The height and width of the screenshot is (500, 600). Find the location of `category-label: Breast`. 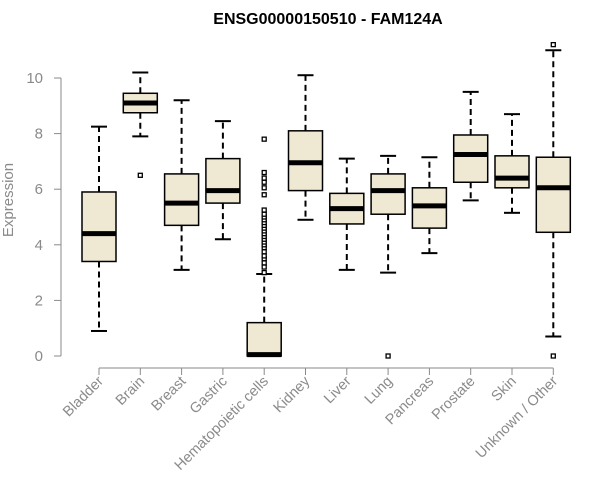

category-label: Breast is located at coordinates (168, 394).